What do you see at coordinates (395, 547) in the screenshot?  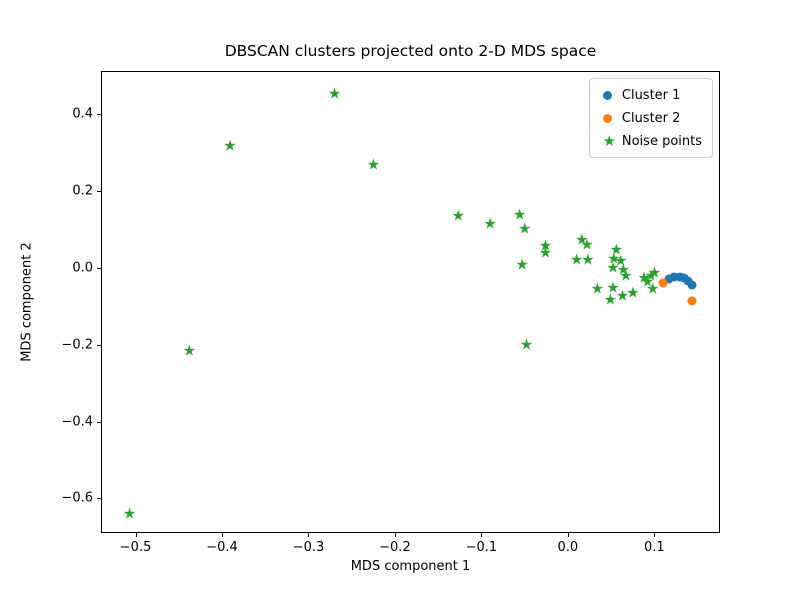 I see `x-tick-label: −0.2` at bounding box center [395, 547].